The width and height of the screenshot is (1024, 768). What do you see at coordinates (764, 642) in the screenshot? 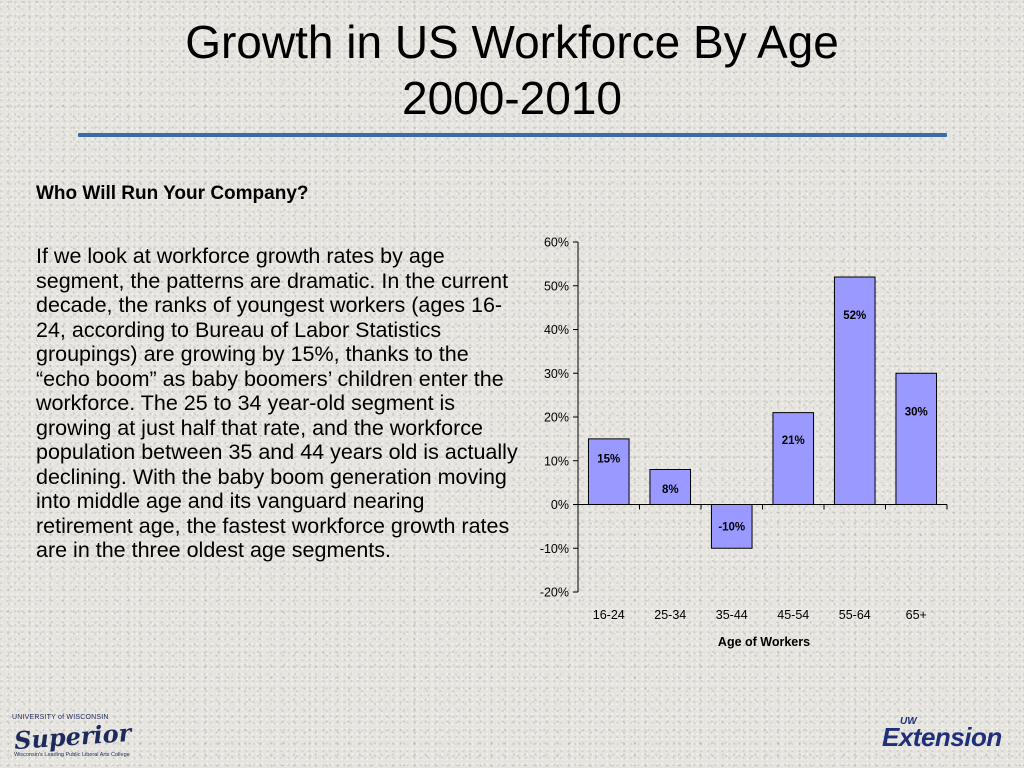
I see `x-axis-title: Age of Workers` at bounding box center [764, 642].